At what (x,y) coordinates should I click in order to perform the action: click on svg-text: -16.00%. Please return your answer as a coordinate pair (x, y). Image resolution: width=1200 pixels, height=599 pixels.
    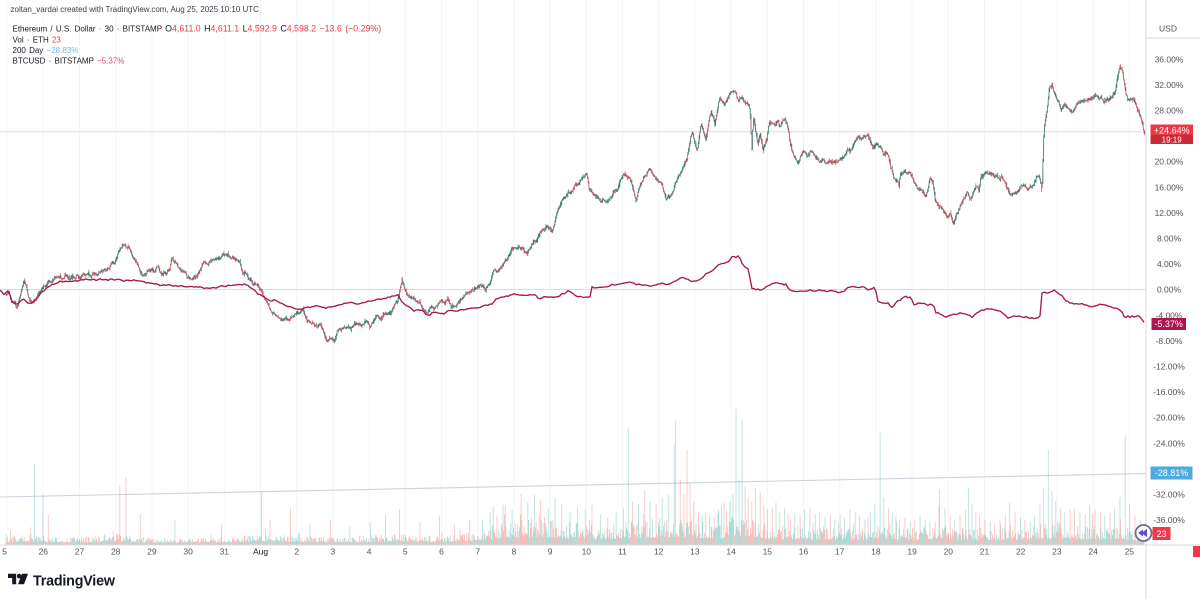
    Looking at the image, I should click on (1169, 392).